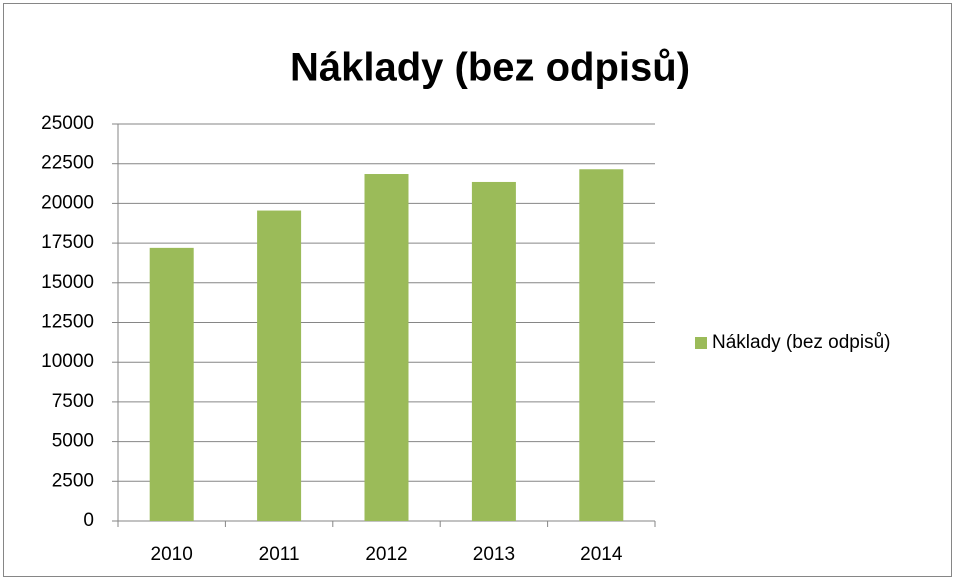 The width and height of the screenshot is (955, 580). Describe the element at coordinates (73, 401) in the screenshot. I see `y-tick-label: 7500` at that location.